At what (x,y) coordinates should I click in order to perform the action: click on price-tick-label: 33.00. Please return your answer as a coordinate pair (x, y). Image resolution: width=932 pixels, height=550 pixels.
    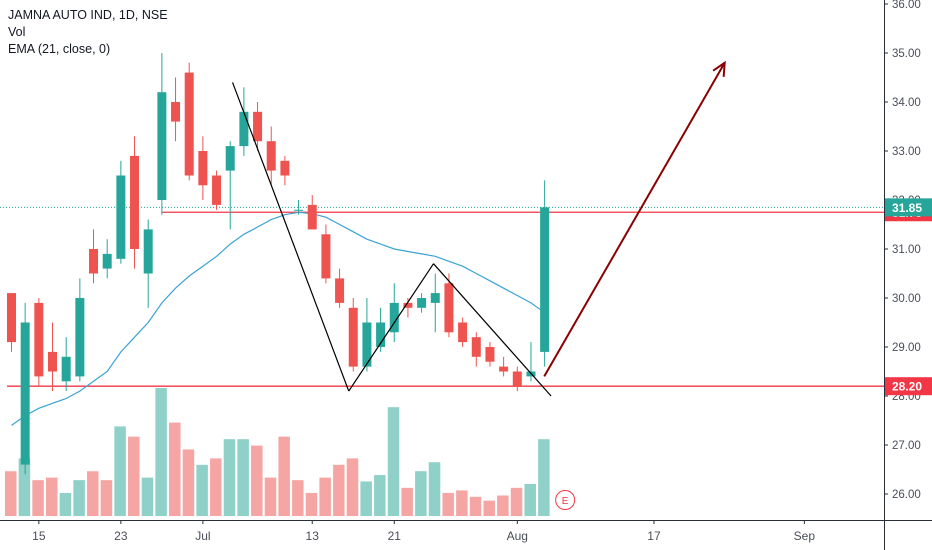
    Looking at the image, I should click on (906, 152).